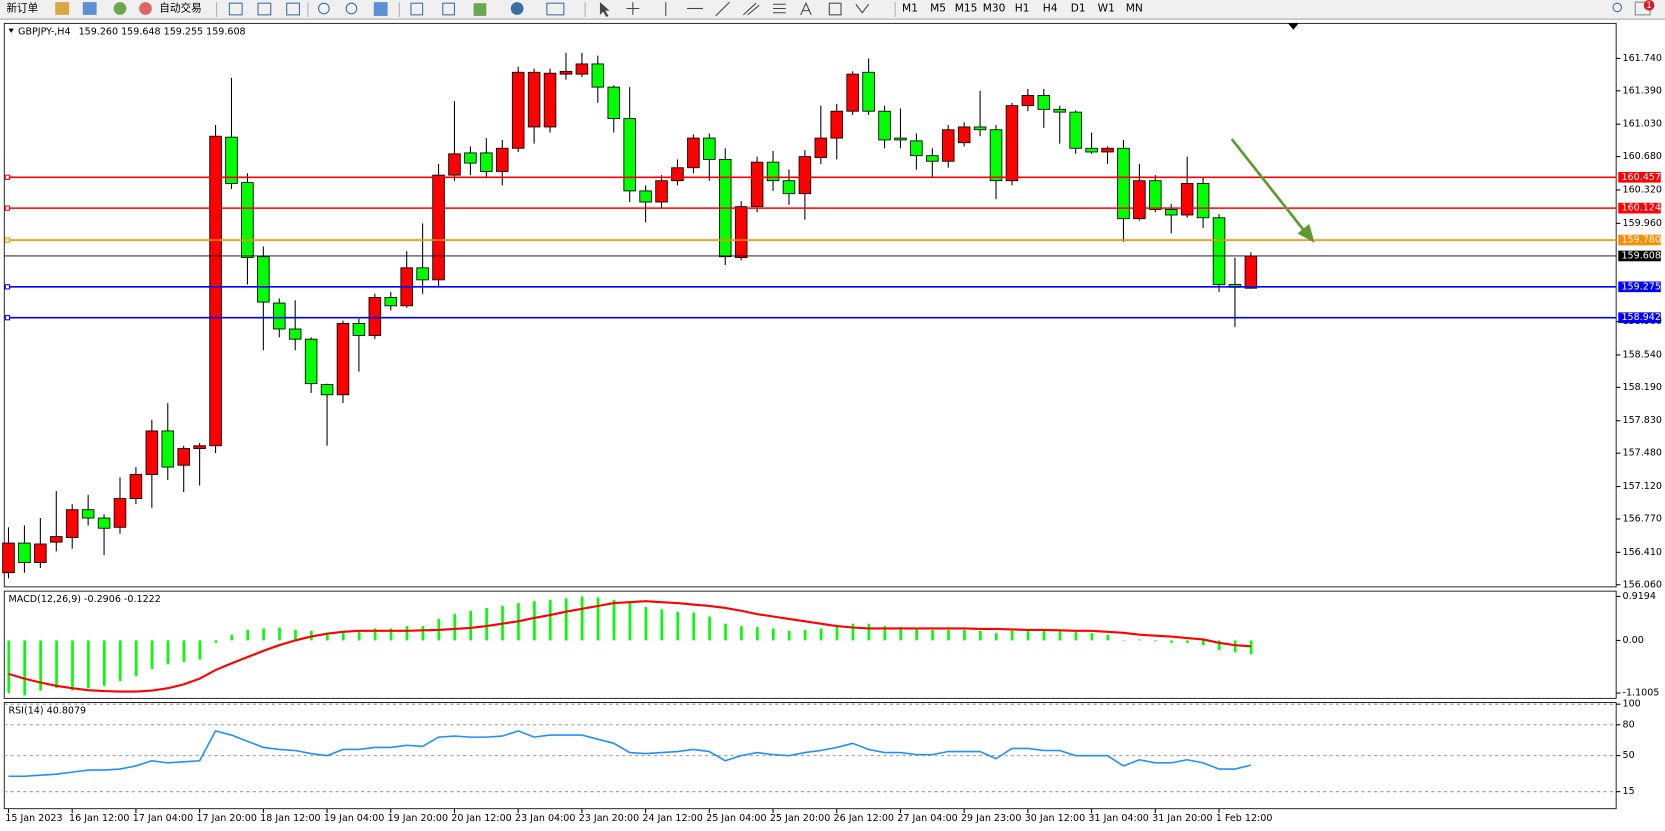 The width and height of the screenshot is (1665, 831). What do you see at coordinates (1182, 818) in the screenshot?
I see `x-tick-label: 31 Jan 20:00` at bounding box center [1182, 818].